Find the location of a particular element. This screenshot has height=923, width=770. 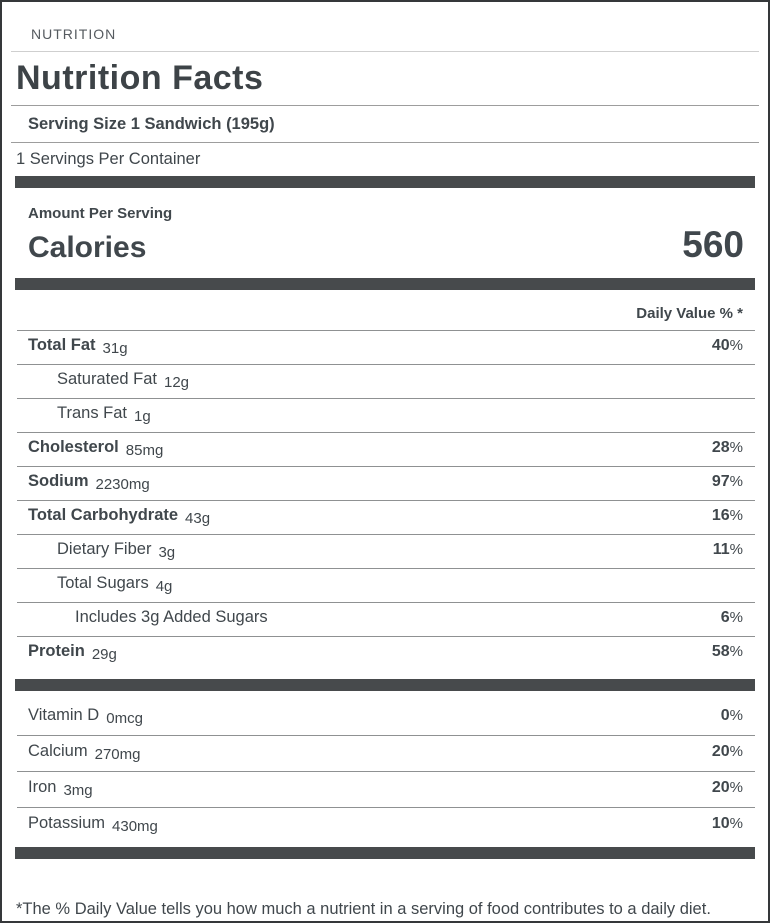

nutrient-name: Iron is located at coordinates (42, 787).